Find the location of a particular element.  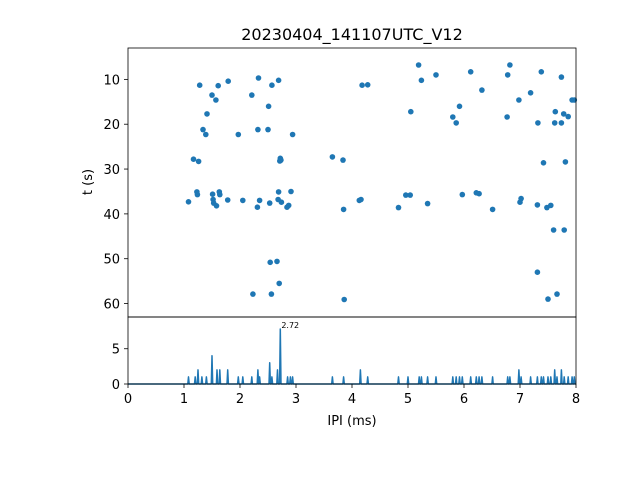

y-tick-label-top-1: 20 is located at coordinates (111, 125).